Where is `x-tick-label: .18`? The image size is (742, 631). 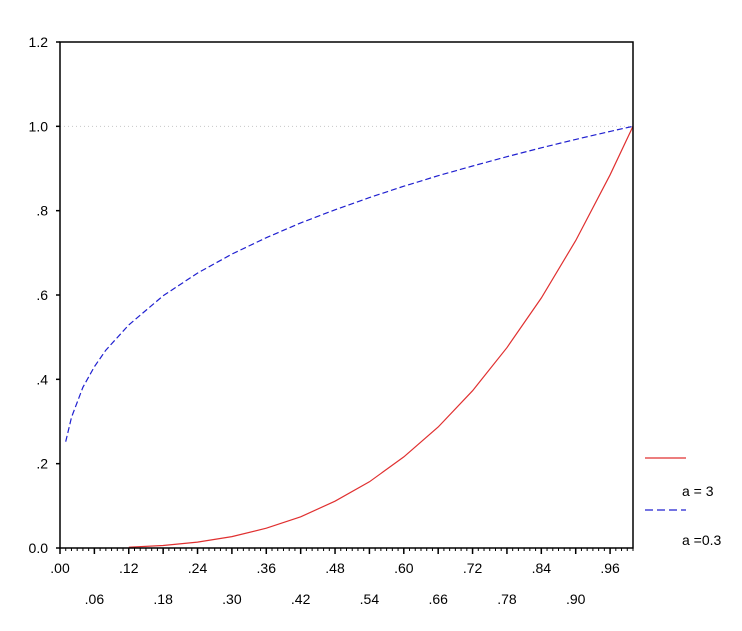
x-tick-label: .18 is located at coordinates (163, 599).